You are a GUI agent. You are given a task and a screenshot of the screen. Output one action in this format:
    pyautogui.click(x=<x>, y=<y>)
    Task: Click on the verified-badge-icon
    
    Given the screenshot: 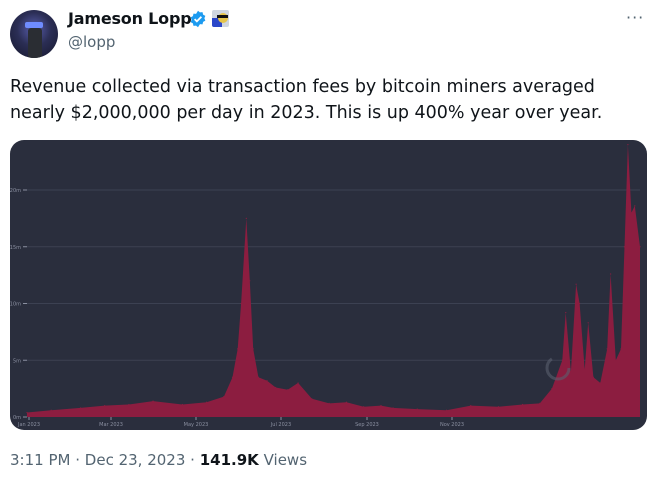 What is the action you would take?
    pyautogui.click(x=198, y=19)
    